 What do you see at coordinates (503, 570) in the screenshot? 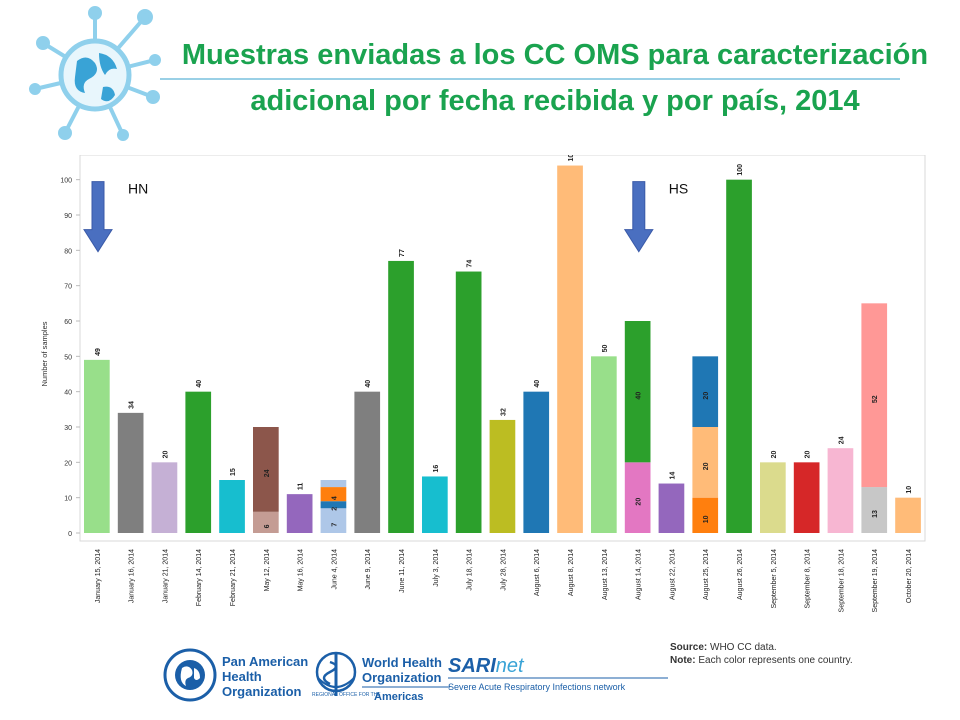
I see `x-tick-label: July 28, 2014` at bounding box center [503, 570].